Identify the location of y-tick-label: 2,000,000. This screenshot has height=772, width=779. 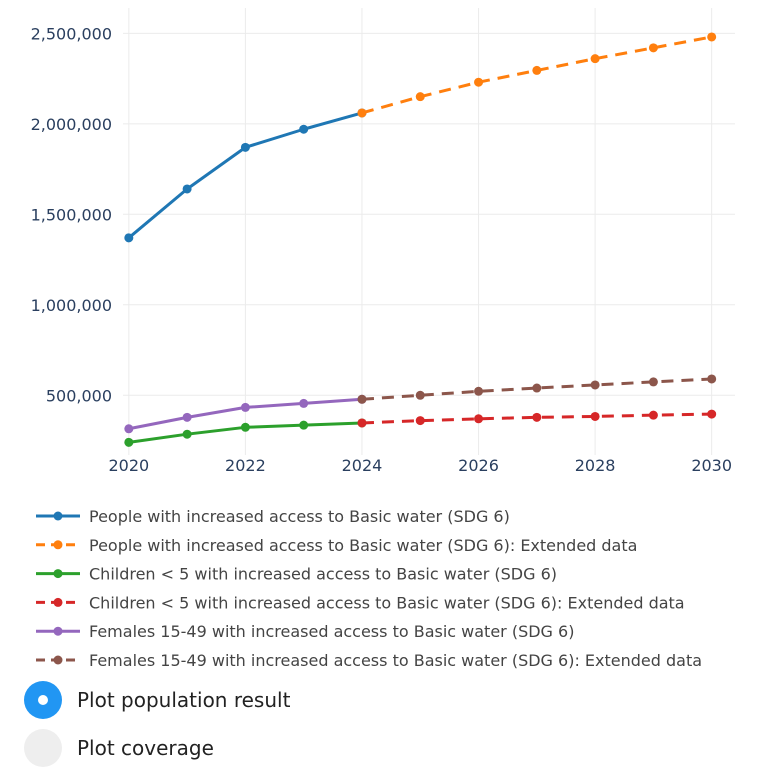
(71, 124).